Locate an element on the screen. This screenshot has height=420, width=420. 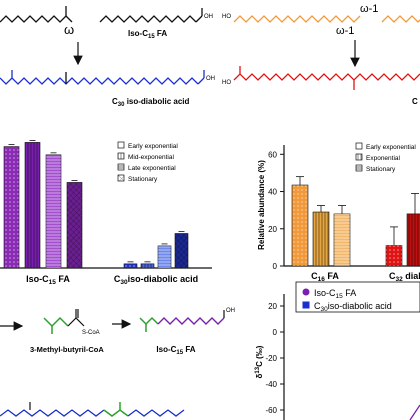
precursor-chain is located at coordinates (56, 322).